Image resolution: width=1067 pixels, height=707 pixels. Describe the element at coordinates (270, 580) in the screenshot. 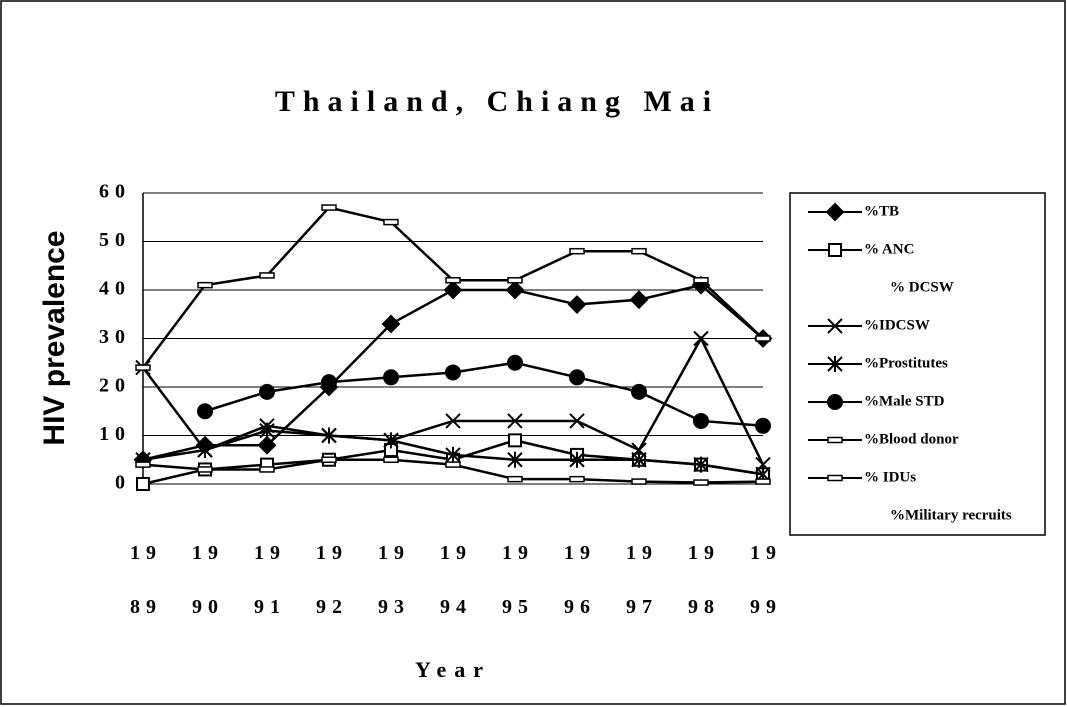

I see `x-tick-label: 19 91` at that location.